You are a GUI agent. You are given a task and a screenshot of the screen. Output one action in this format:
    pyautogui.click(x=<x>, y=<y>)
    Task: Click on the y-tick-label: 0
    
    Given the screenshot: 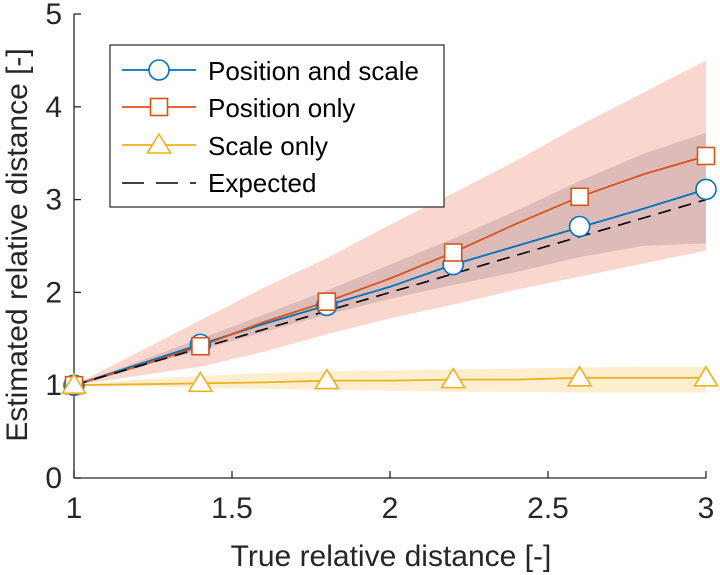 What is the action you would take?
    pyautogui.click(x=53, y=478)
    